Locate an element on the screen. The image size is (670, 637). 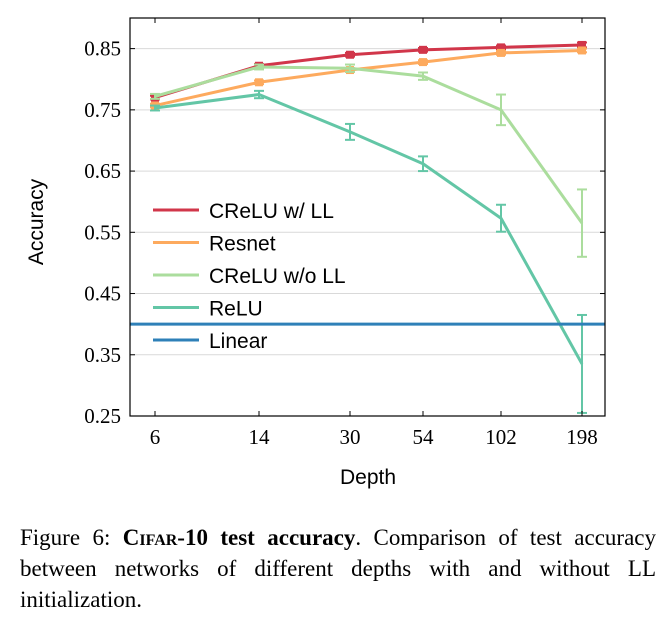
x-tick-label: 198 is located at coordinates (582, 437).